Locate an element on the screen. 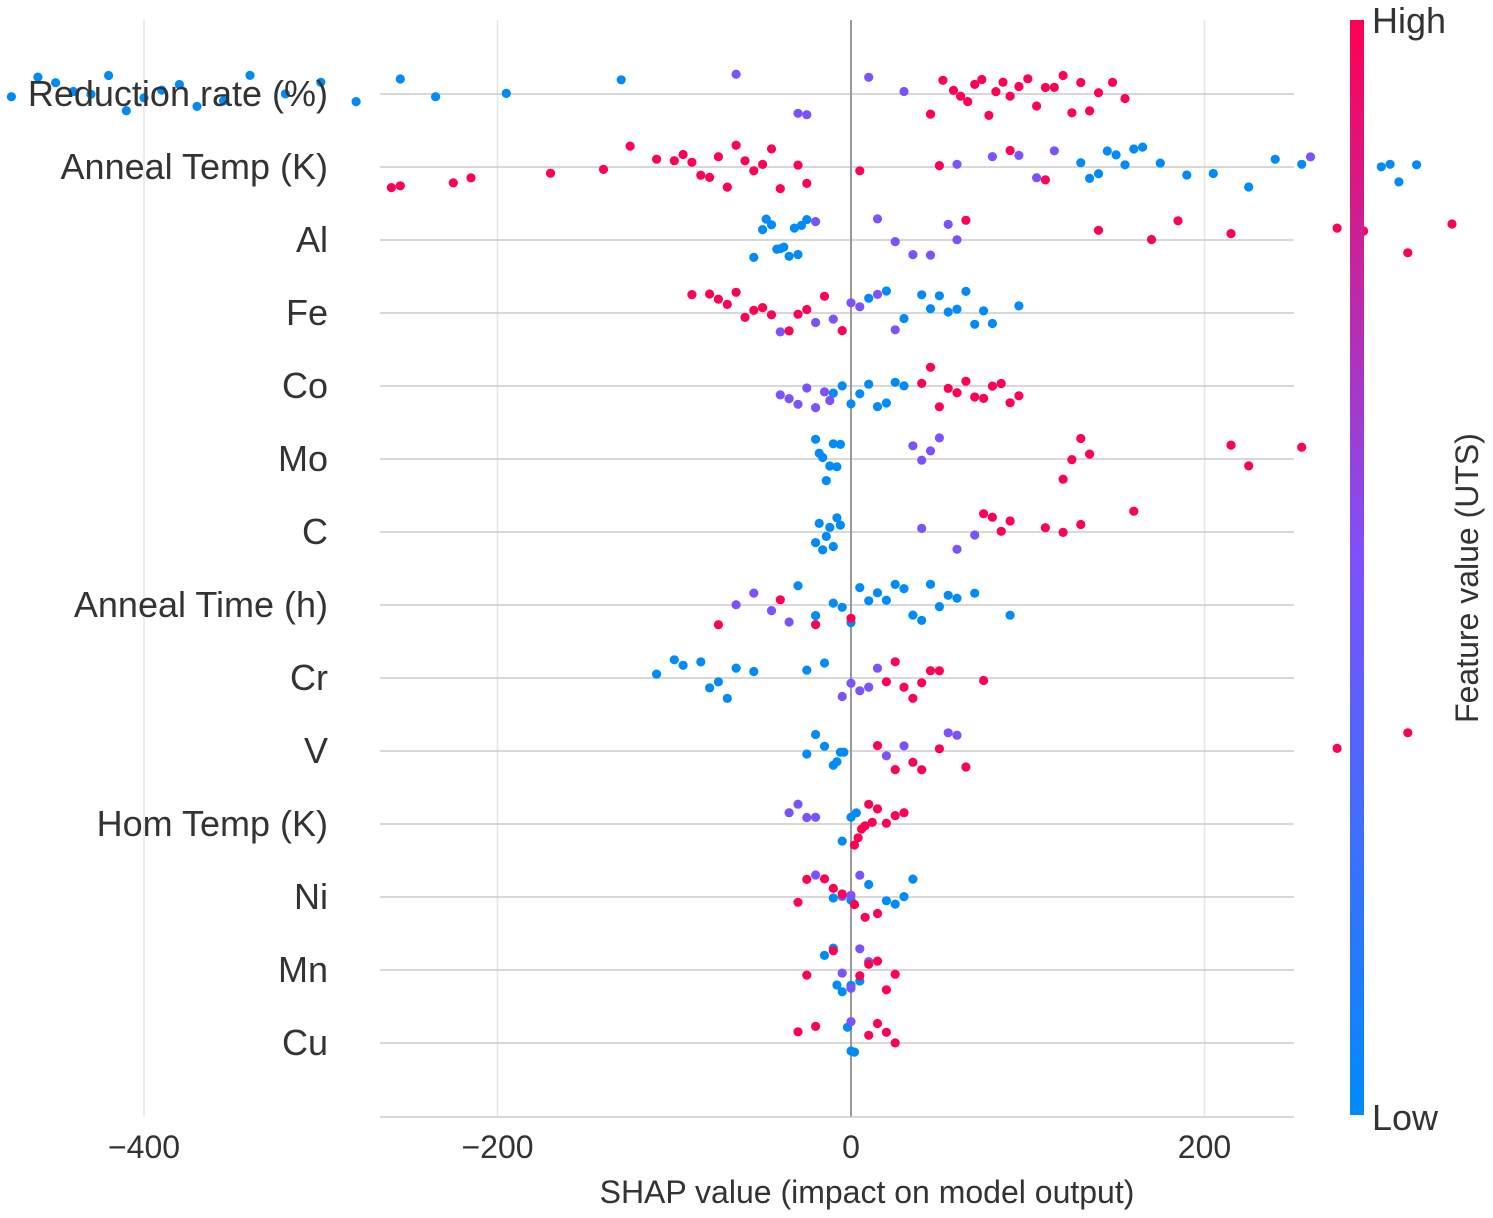  feature-label: Ni is located at coordinates (311, 896).